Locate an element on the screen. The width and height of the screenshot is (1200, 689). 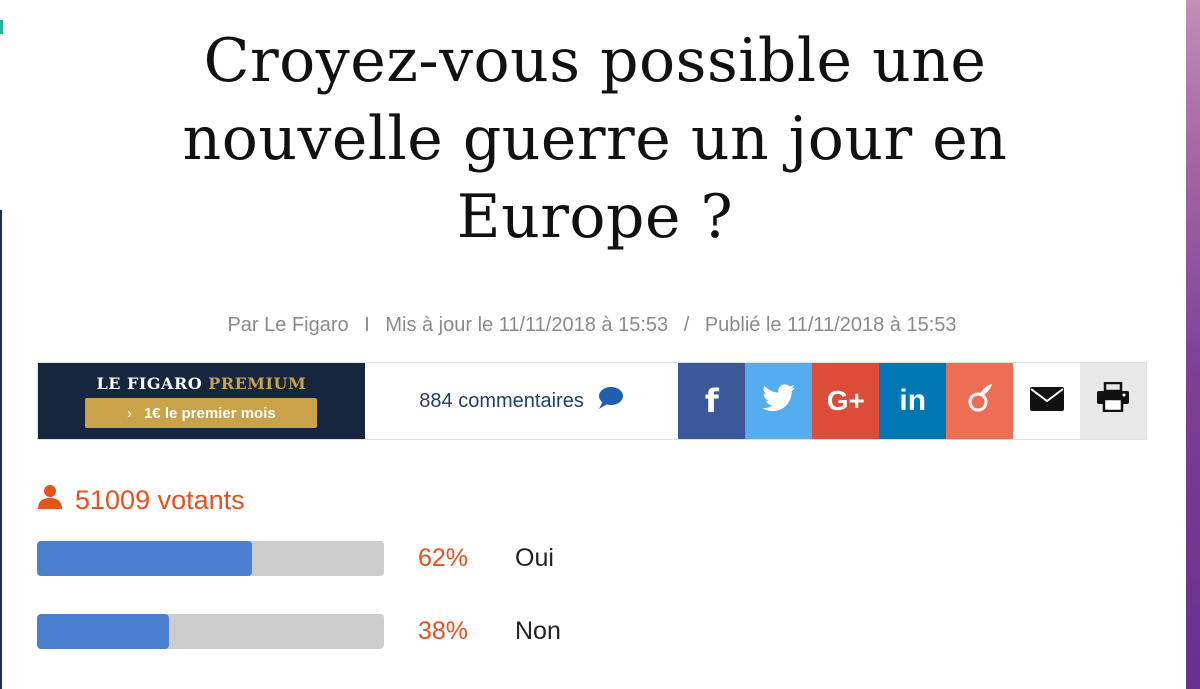
figaro-premium-logo: LE FIGARO PREMIUM is located at coordinates (202, 383).